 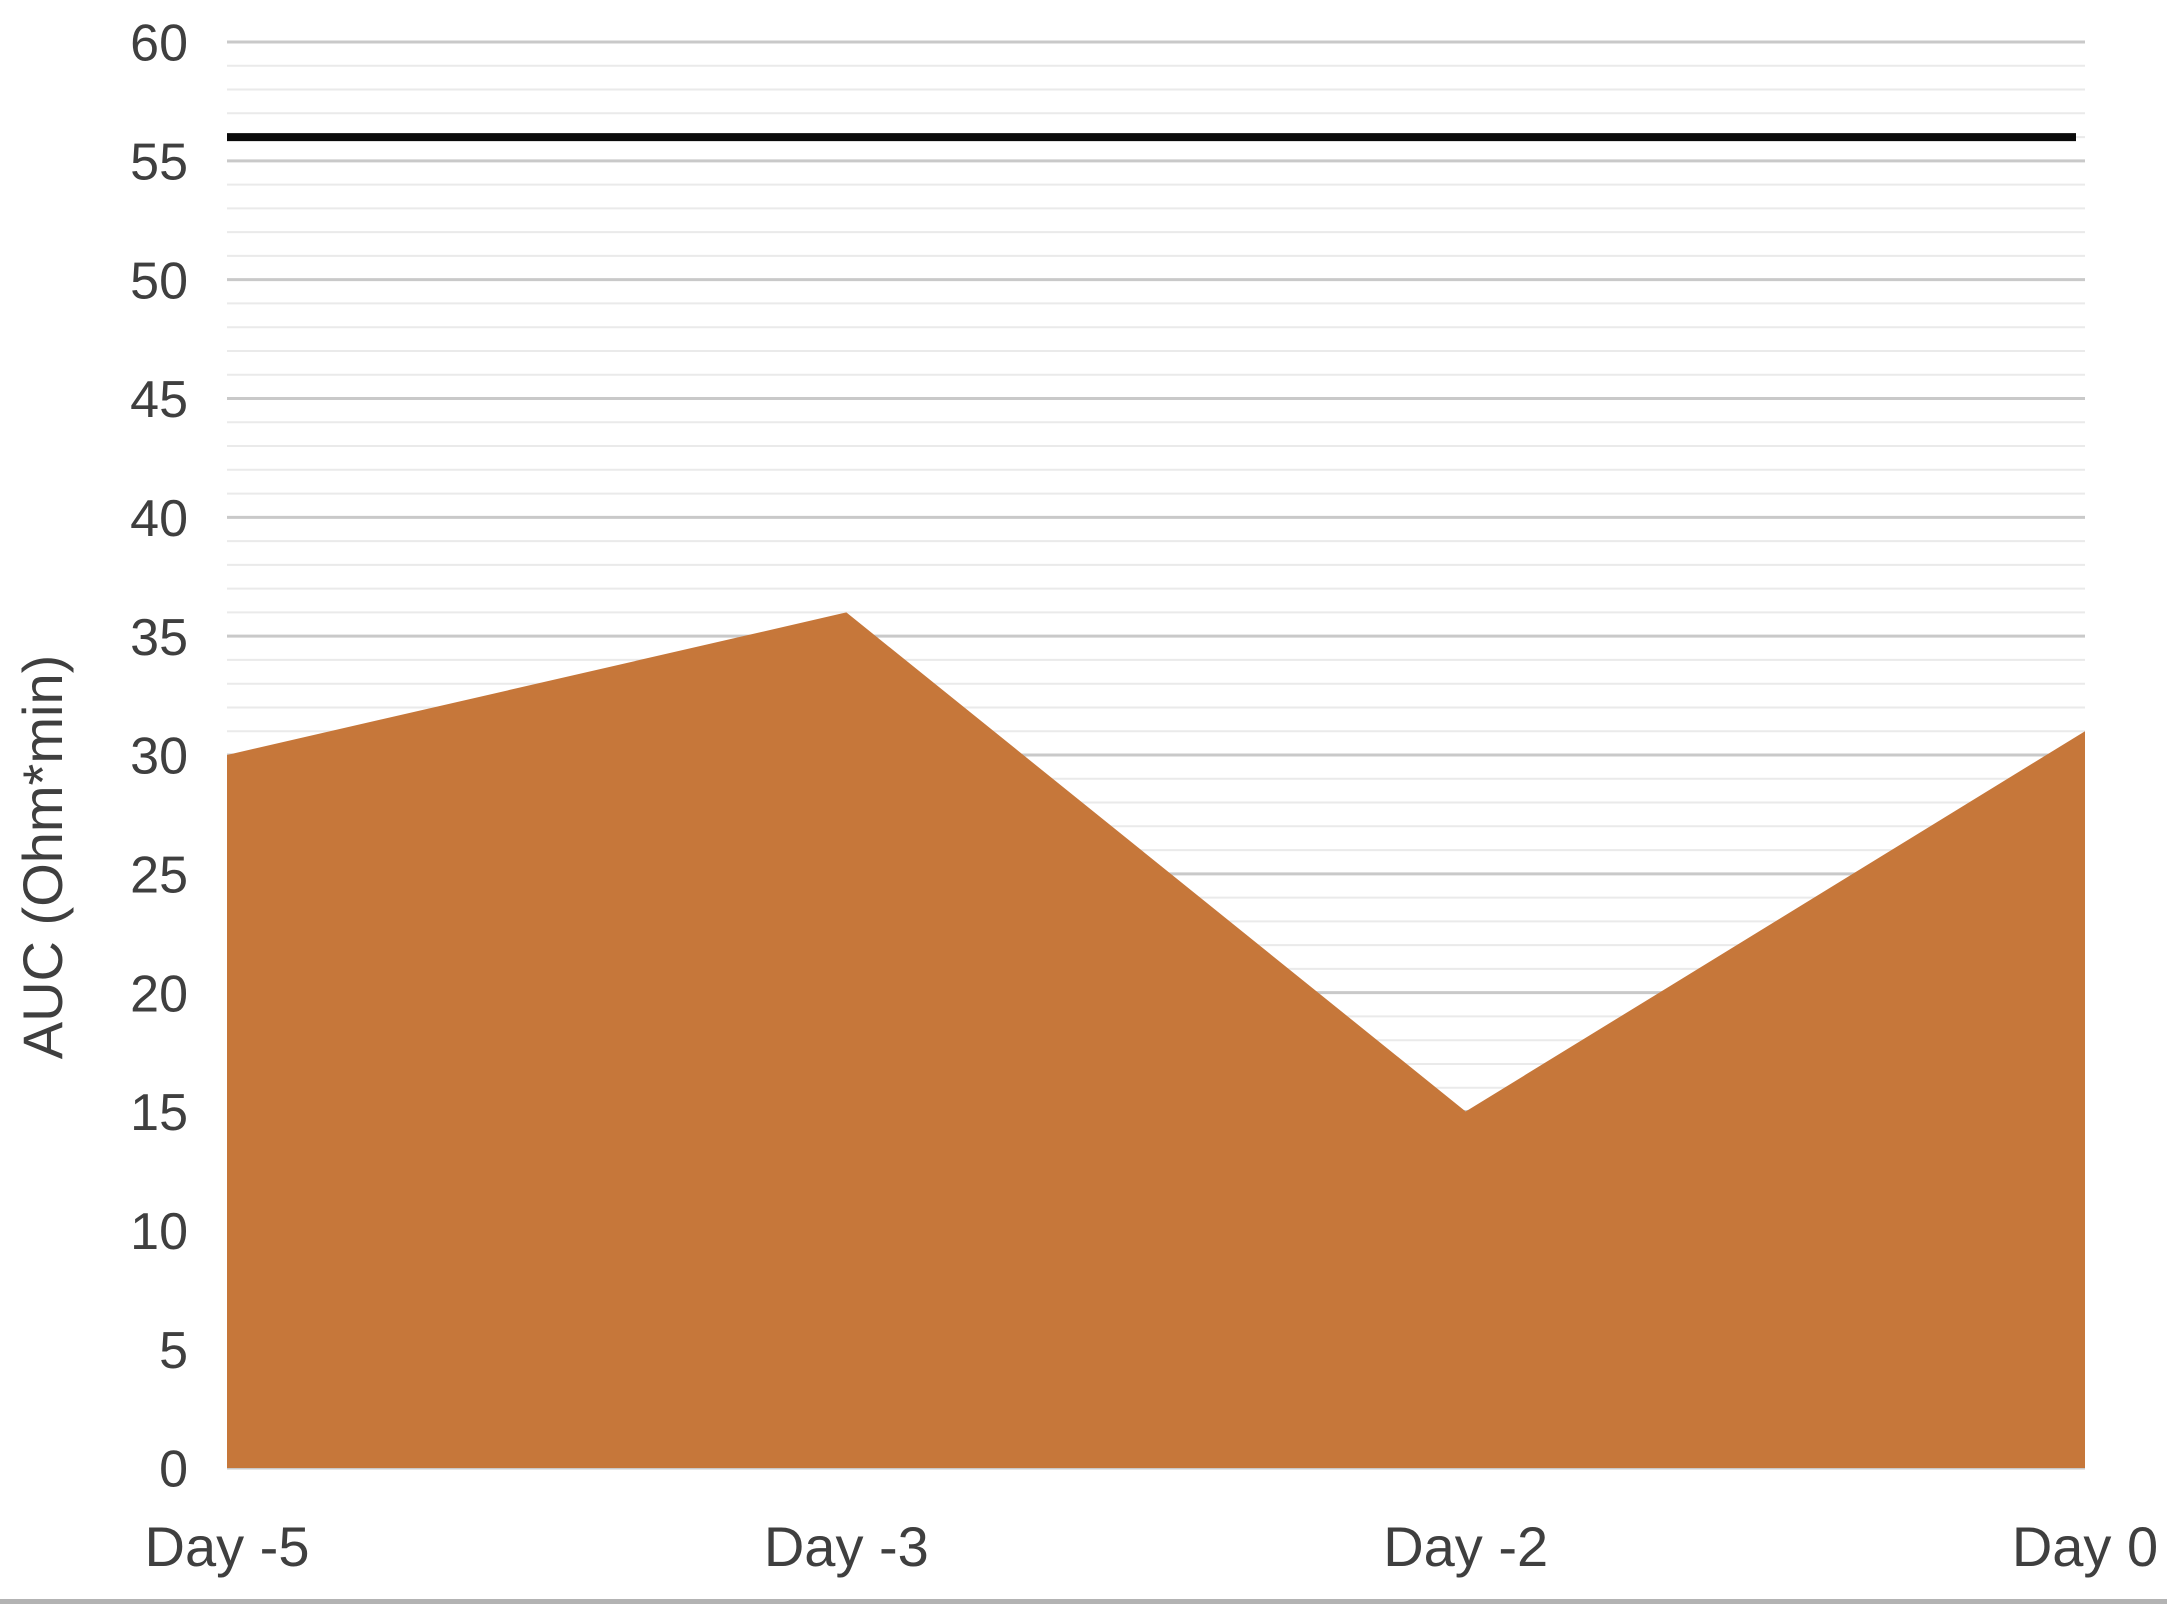 What do you see at coordinates (159, 281) in the screenshot?
I see `y-tick-label: 50` at bounding box center [159, 281].